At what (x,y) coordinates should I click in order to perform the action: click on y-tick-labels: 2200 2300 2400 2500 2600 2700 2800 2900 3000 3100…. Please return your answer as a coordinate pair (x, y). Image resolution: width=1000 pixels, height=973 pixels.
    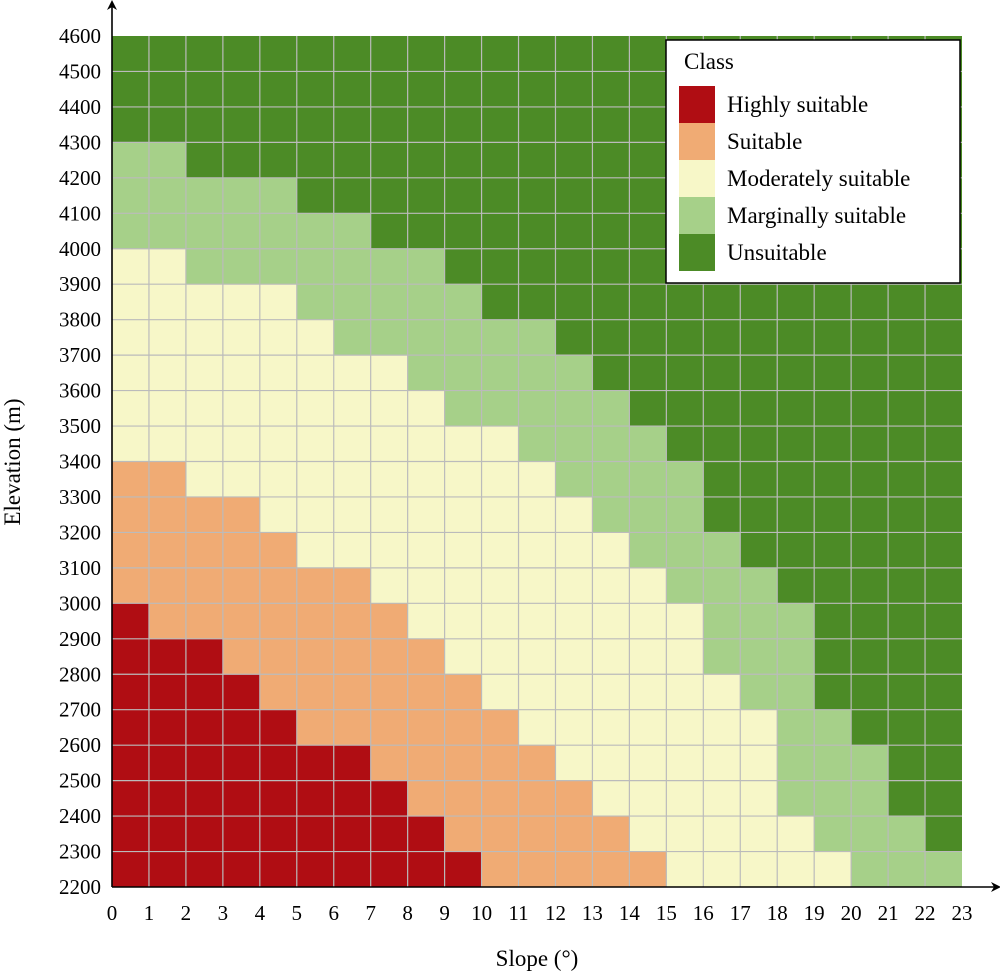
    Looking at the image, I should click on (80, 461).